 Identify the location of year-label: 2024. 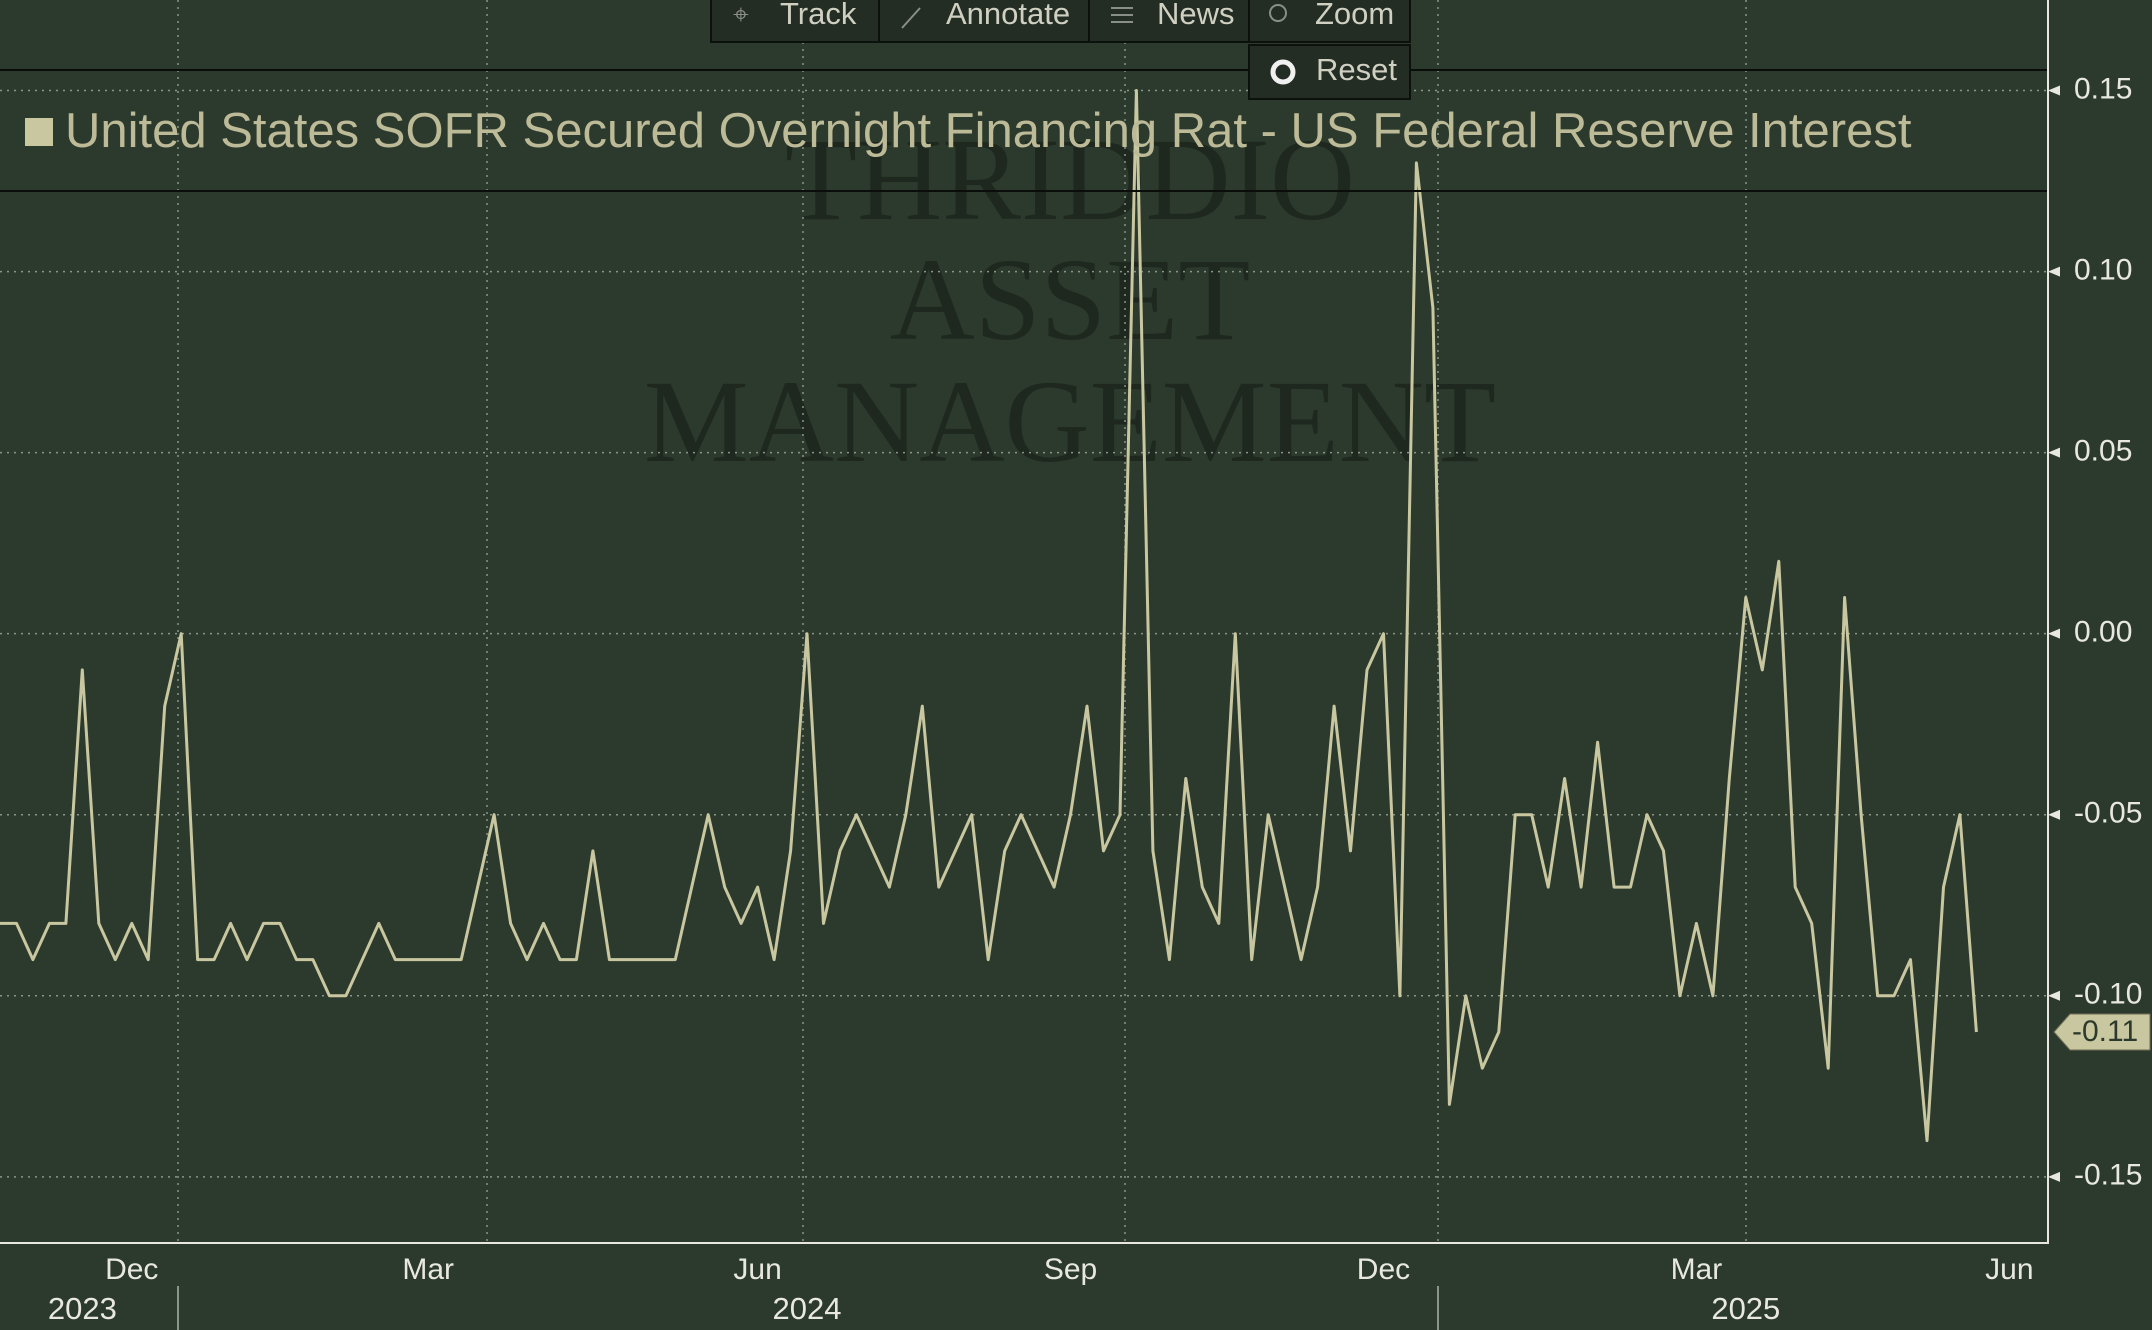
(807, 1308).